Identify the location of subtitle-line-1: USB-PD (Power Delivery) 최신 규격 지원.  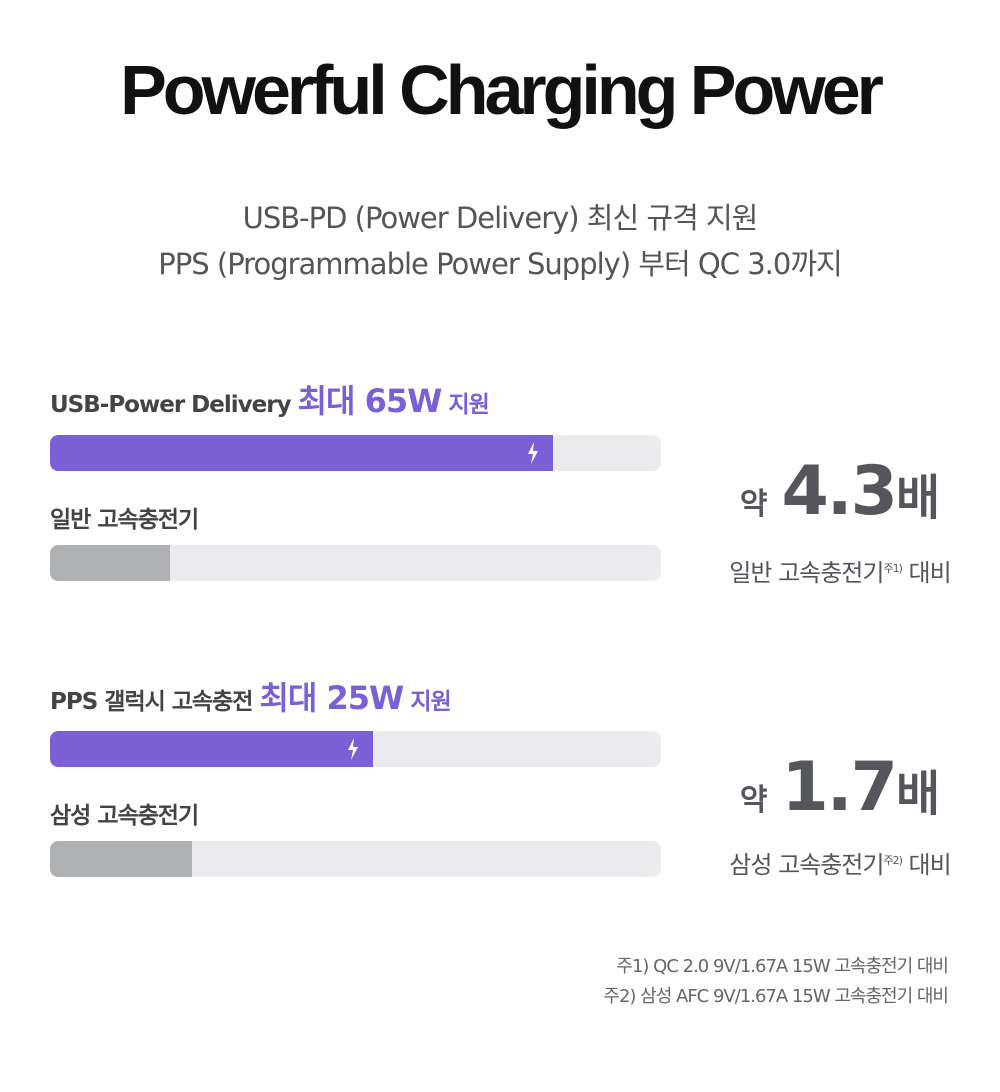
(500, 218).